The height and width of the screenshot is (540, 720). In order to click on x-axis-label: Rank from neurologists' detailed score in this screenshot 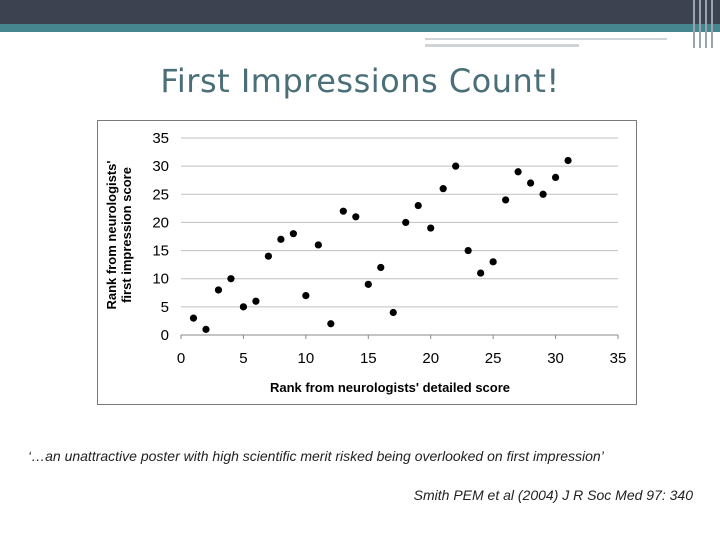, I will do `click(390, 387)`.